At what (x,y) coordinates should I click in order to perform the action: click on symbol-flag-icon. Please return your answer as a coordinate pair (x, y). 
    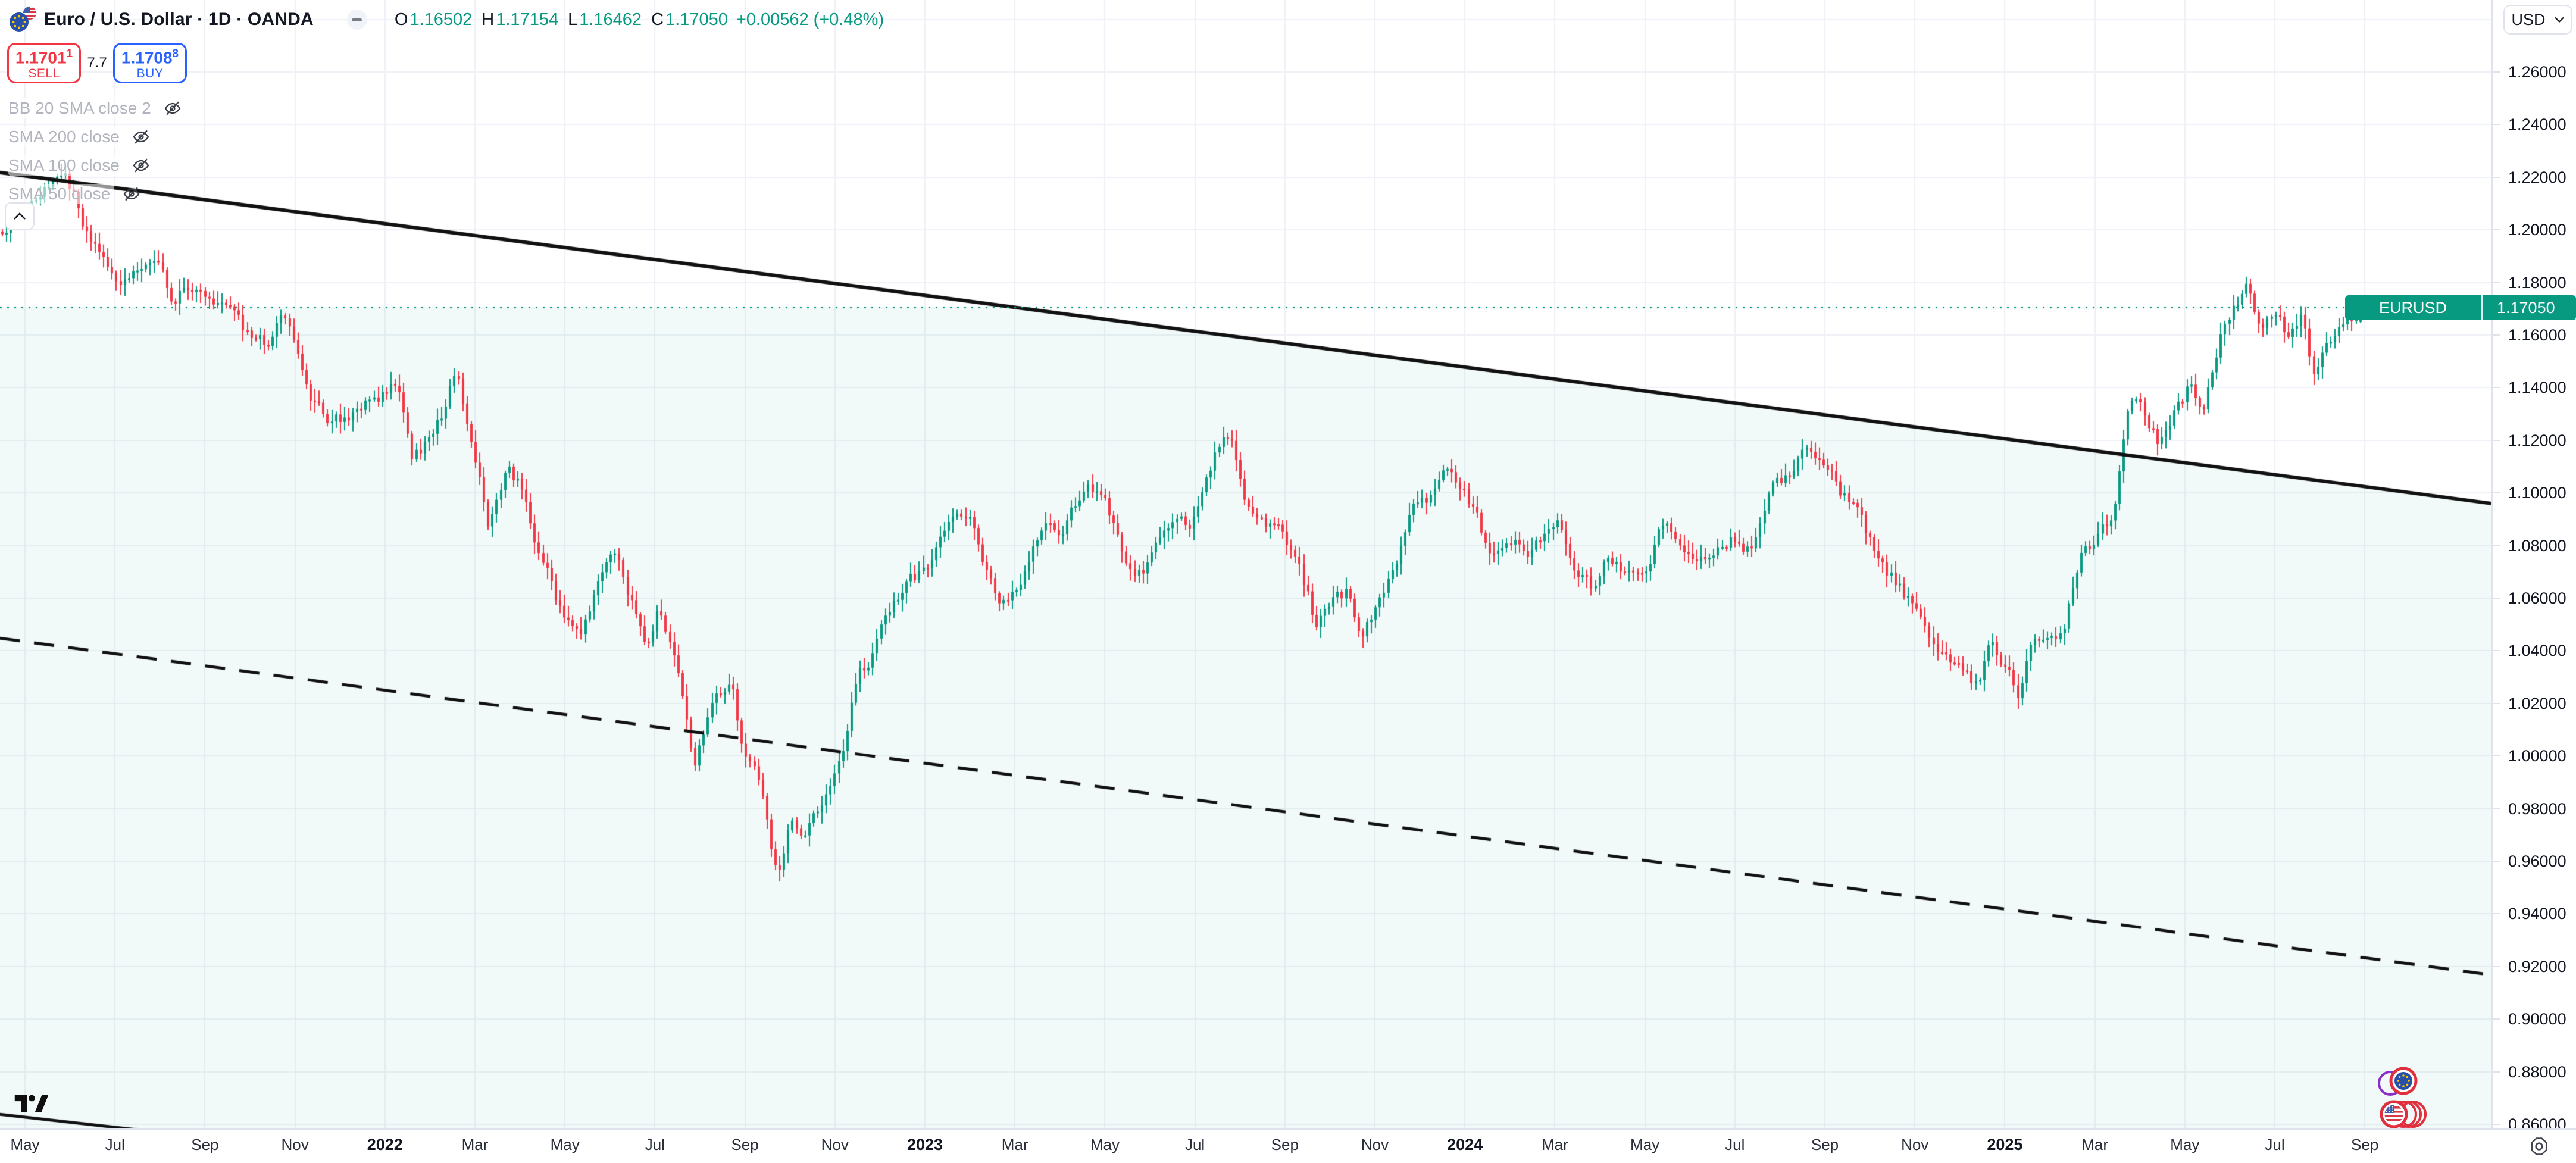
    Looking at the image, I should click on (23, 19).